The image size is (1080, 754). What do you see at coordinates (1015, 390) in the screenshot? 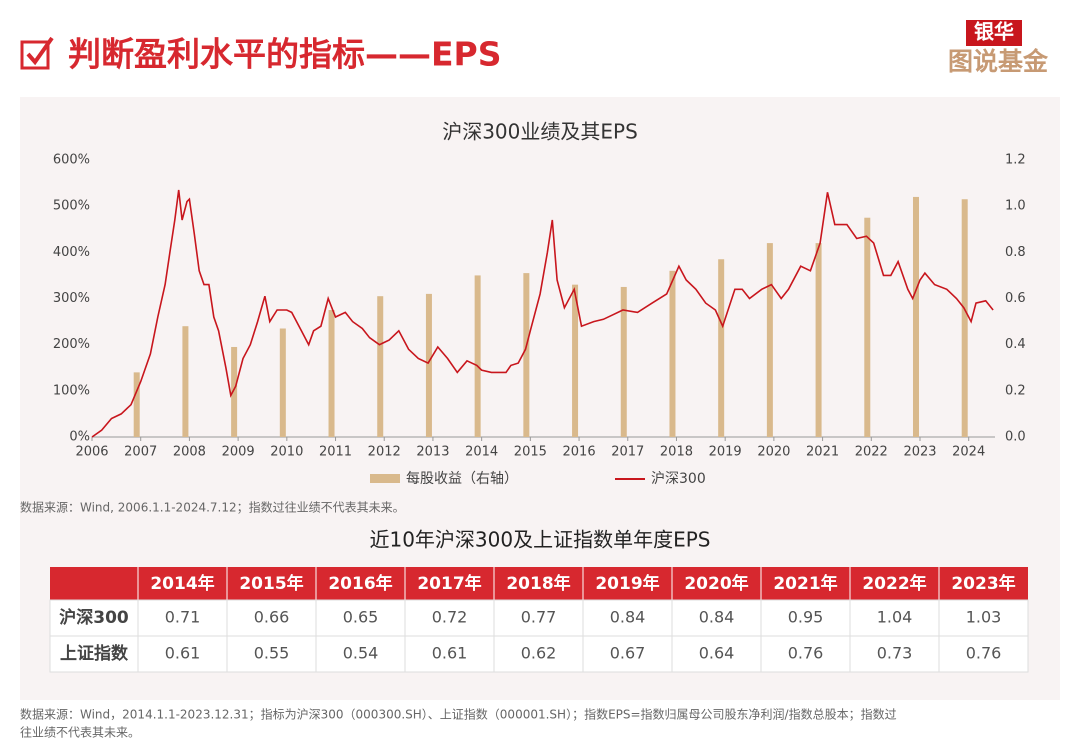
I see `y2-tick-label: 0.2` at bounding box center [1015, 390].